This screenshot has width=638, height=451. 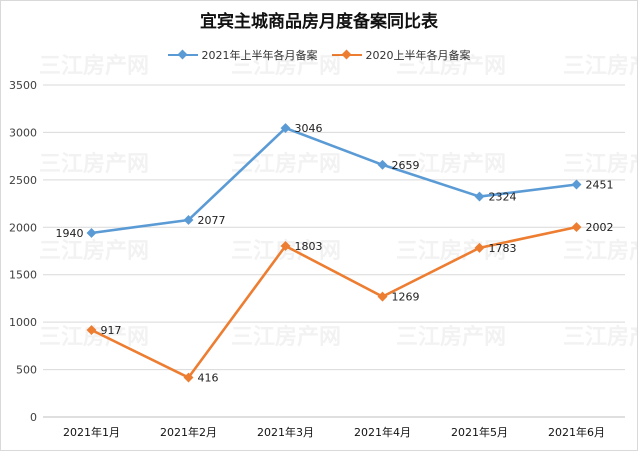 I want to click on data-label: 917, so click(x=111, y=330).